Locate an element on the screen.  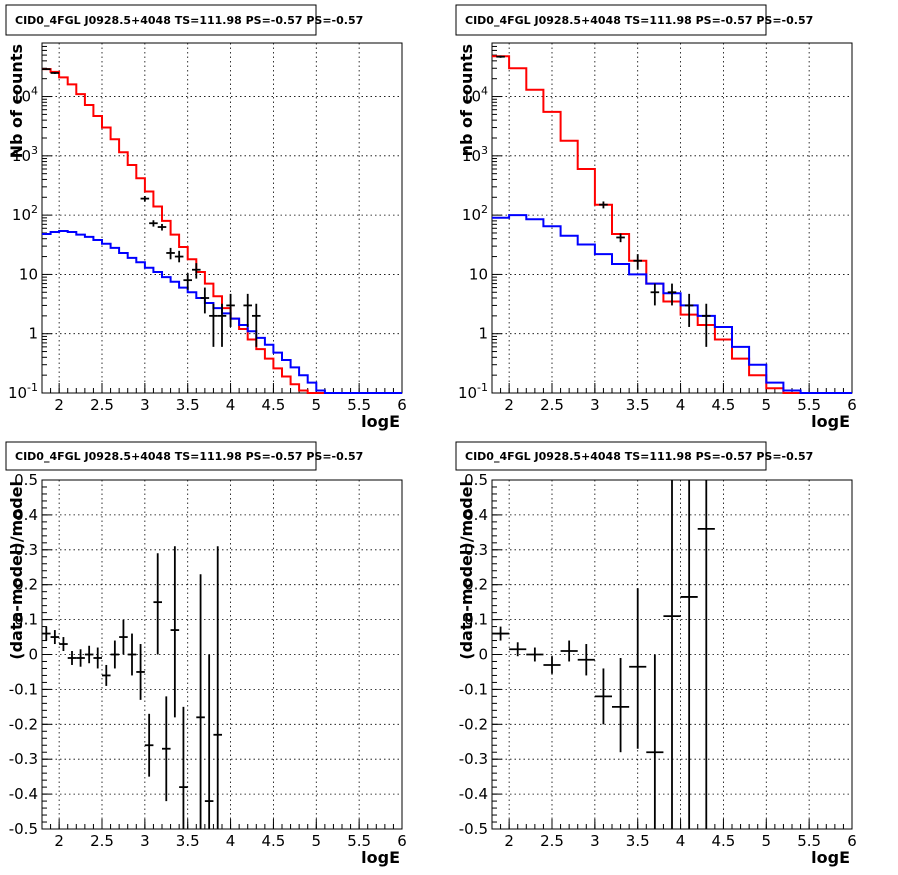
y-tick-label: 10⁴ is located at coordinates (475, 95).